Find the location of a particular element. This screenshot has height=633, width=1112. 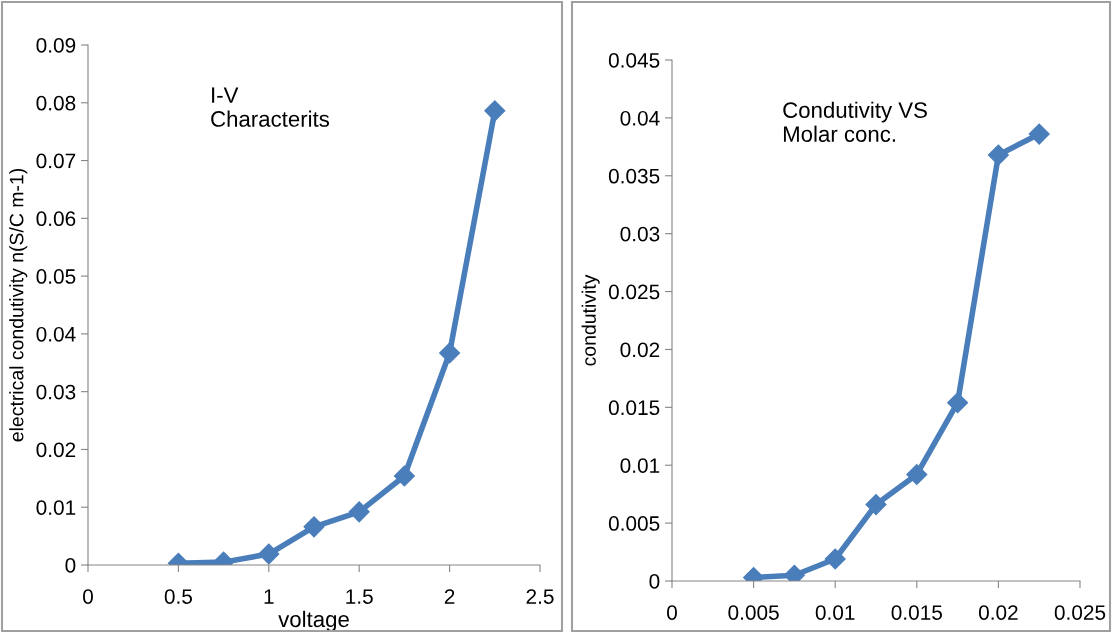

y-axis-title: electrical condutivity n(S/C m-1) is located at coordinates (18, 305).